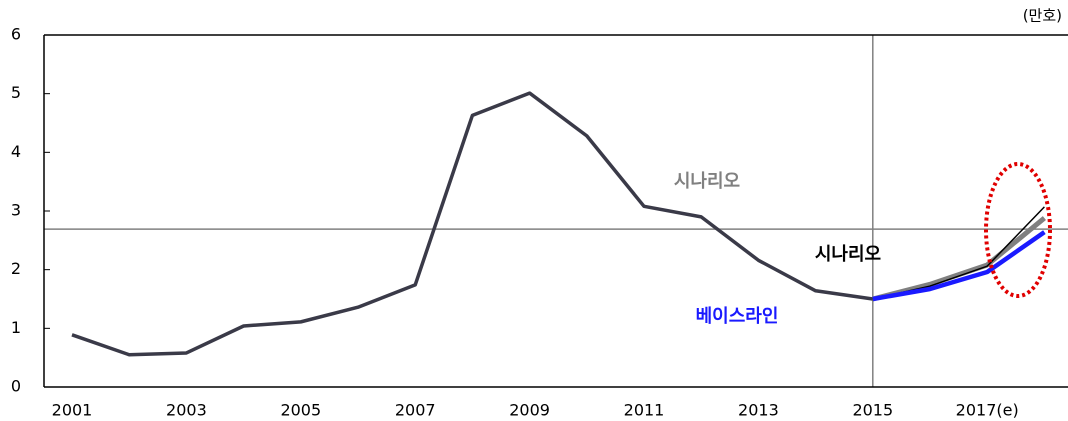  What do you see at coordinates (16, 268) in the screenshot?
I see `y-tick-label: 2` at bounding box center [16, 268].